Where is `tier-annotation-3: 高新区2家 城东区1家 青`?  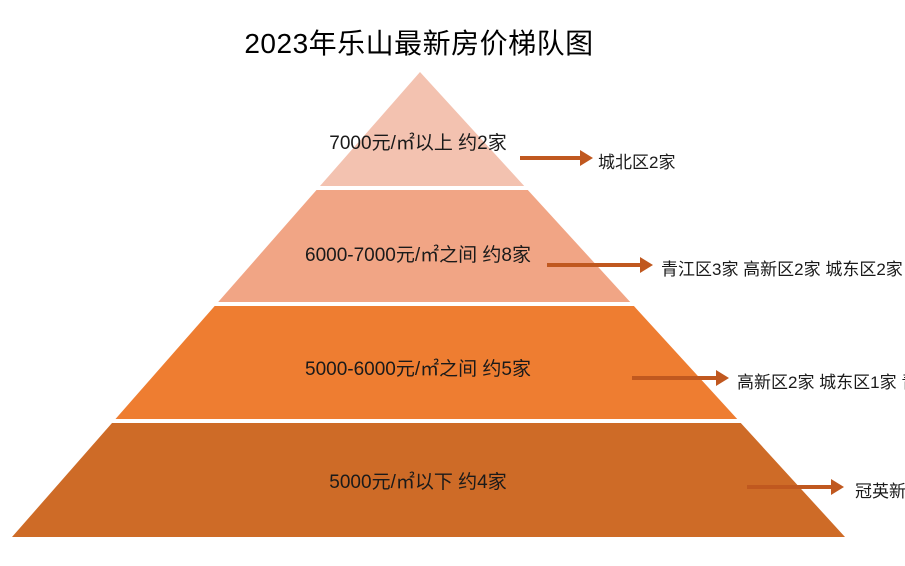 tier-annotation-3: 高新区2家 城东区1家 青 is located at coordinates (821, 382).